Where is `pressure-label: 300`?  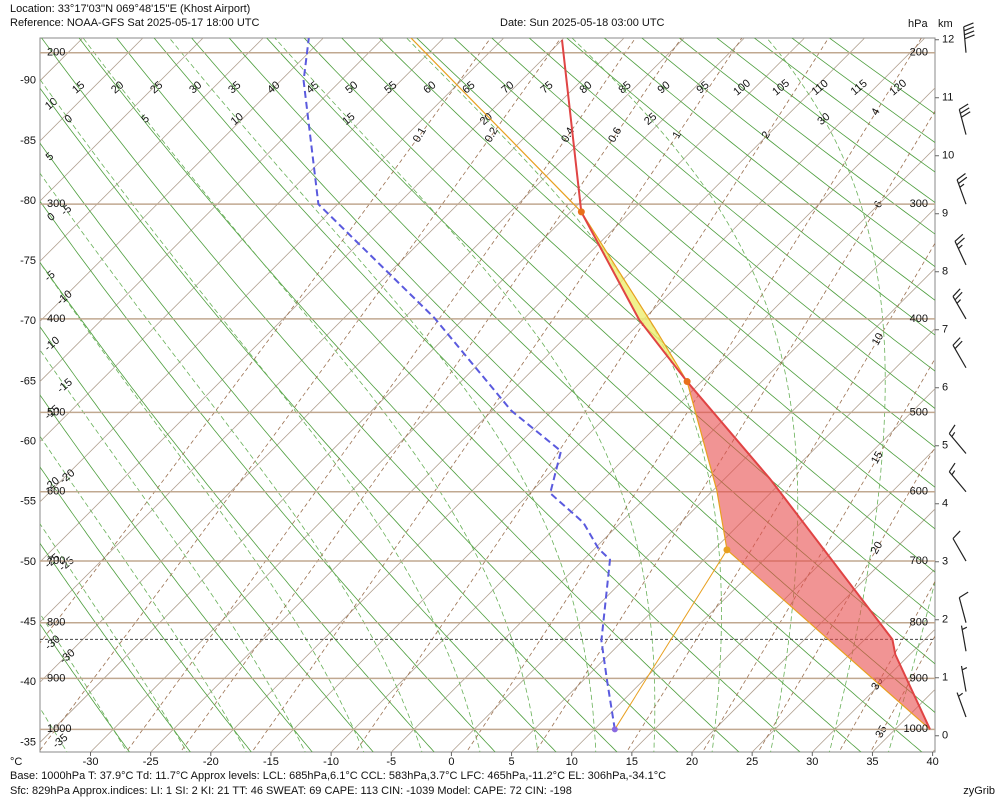
pressure-label: 300 is located at coordinates (56, 204).